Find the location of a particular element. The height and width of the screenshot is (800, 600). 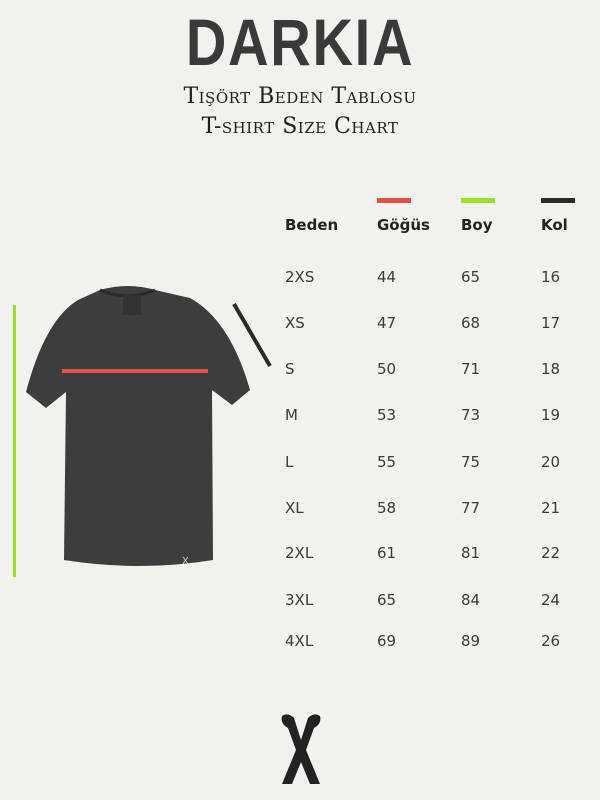

chest-measure-line is located at coordinates (135, 371).